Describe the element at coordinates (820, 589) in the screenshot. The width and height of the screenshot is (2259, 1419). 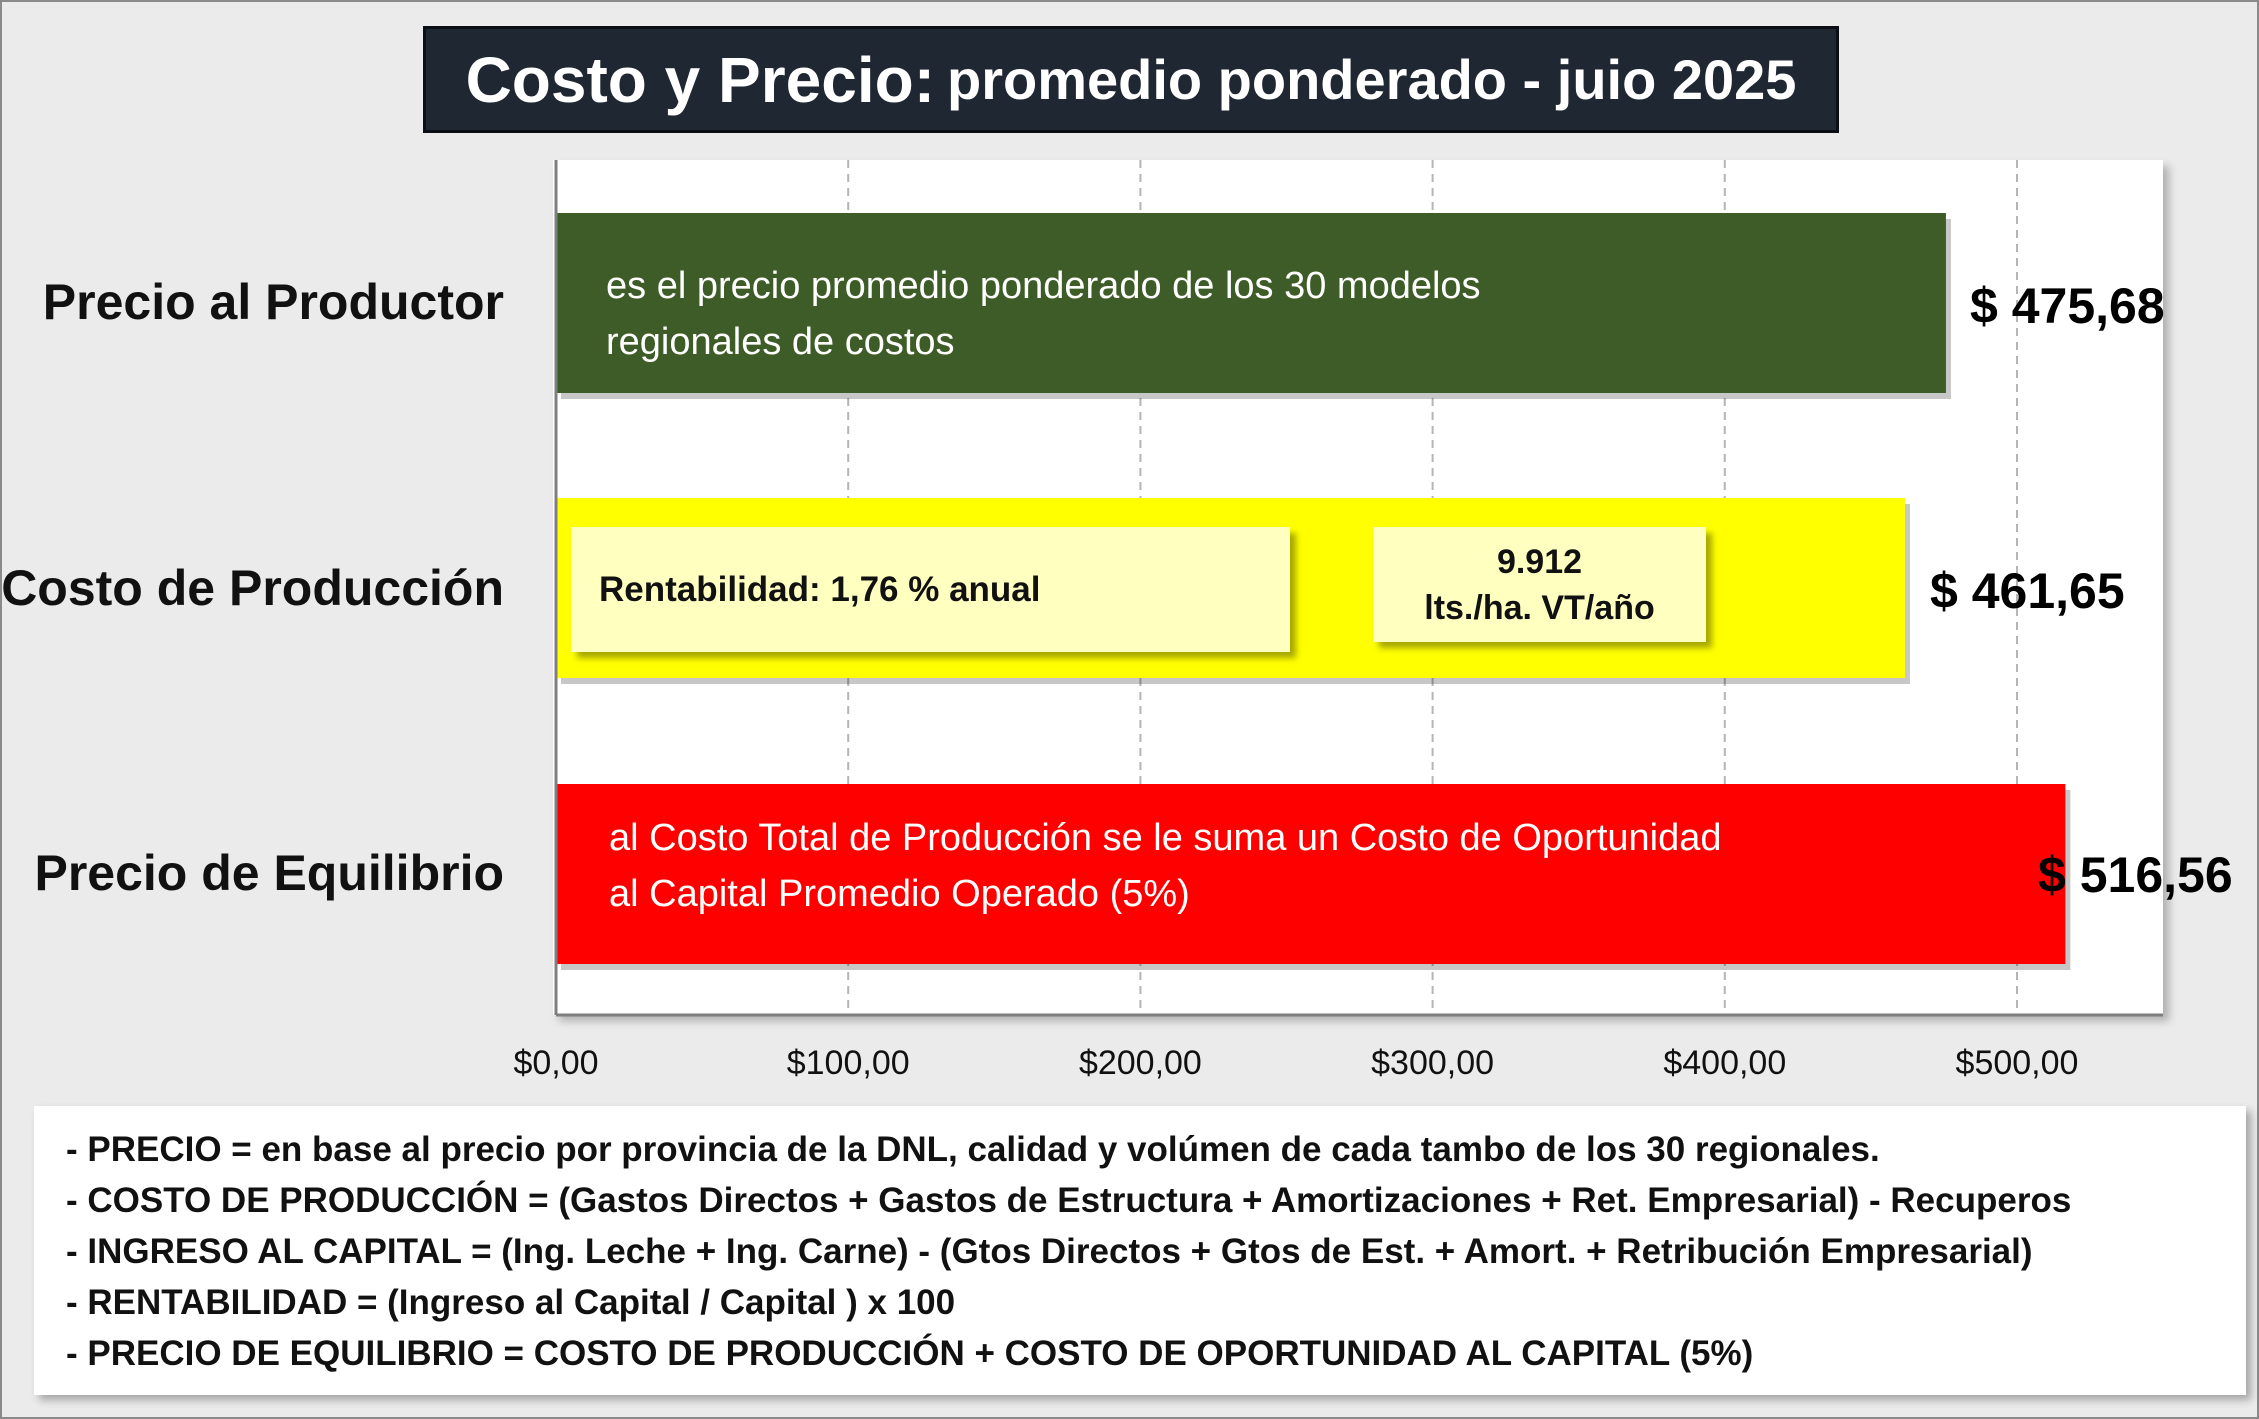
I see `rentabilidad-text: Rentabilidad: 1,76 % anual` at that location.